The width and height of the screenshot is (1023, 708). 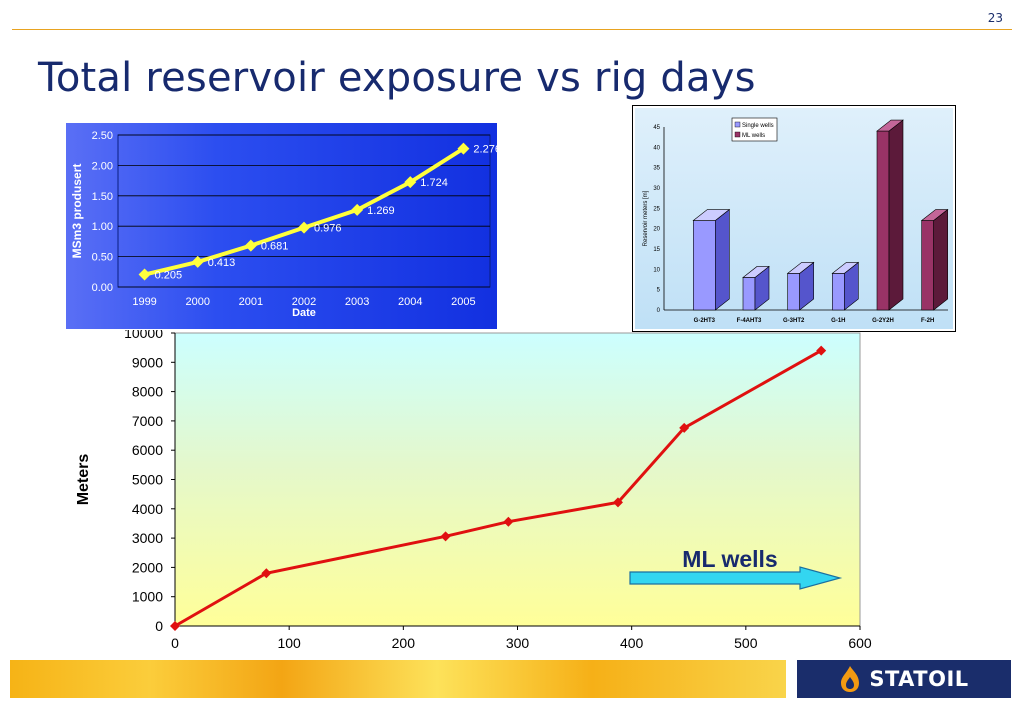 I want to click on x-tick-label: G-1H, so click(x=838, y=321).